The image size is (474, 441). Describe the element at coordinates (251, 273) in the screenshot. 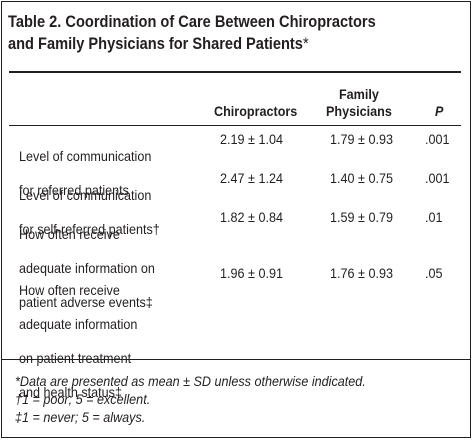

I see `row-chiropractors-value: 1.96 ± 0.91` at that location.